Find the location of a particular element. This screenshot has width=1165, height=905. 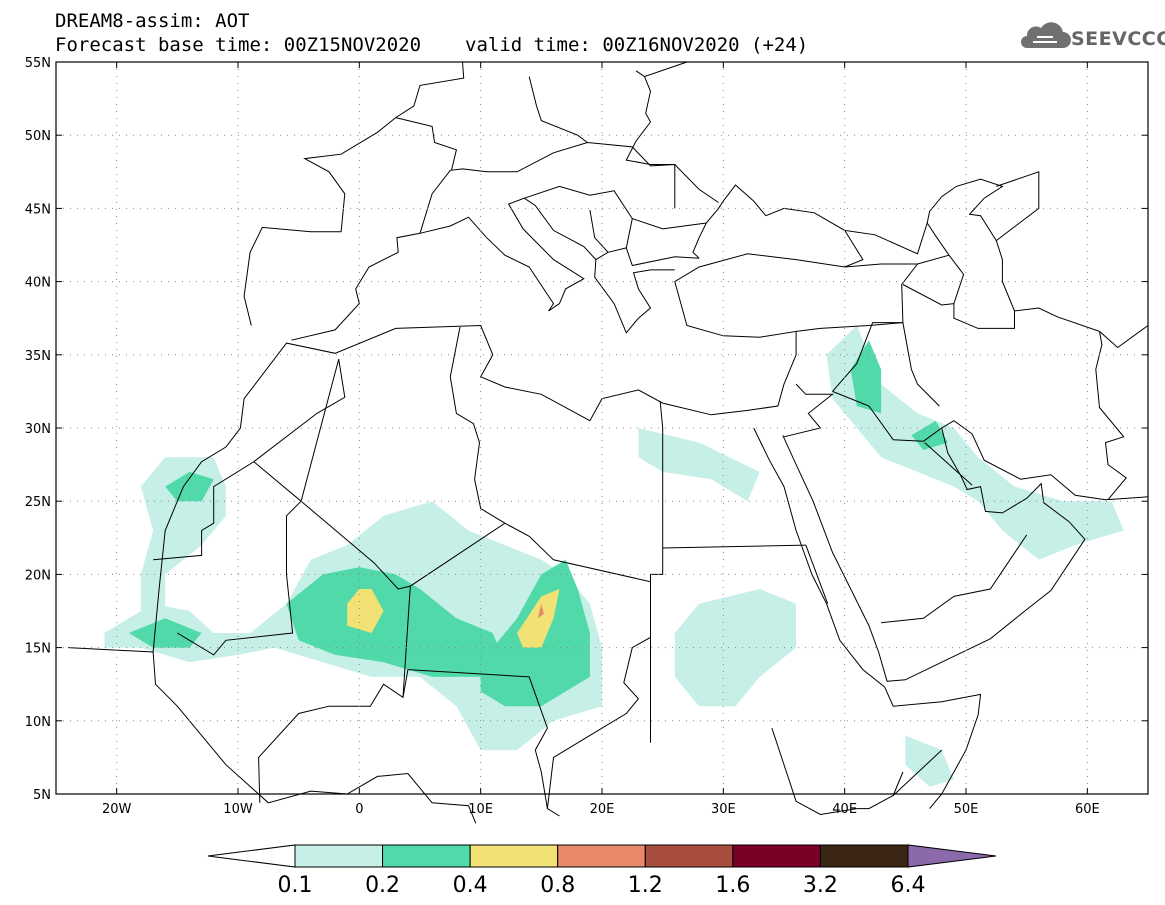

lat-tick-label: 20N is located at coordinates (38, 575).